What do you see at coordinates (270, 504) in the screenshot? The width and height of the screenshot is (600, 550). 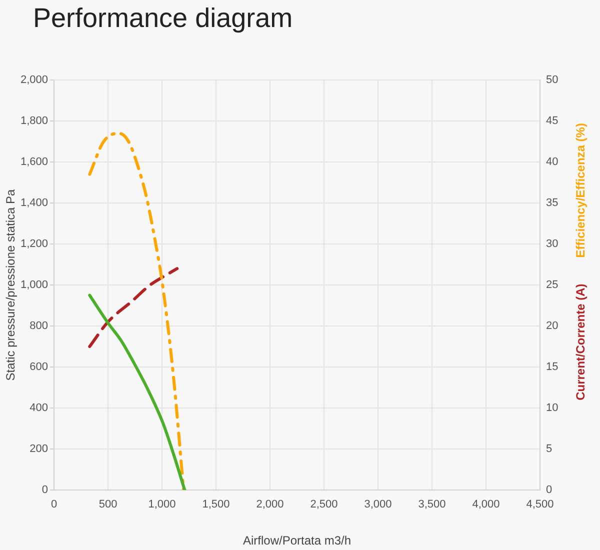 I see `x-tick-label: 2,000` at bounding box center [270, 504].